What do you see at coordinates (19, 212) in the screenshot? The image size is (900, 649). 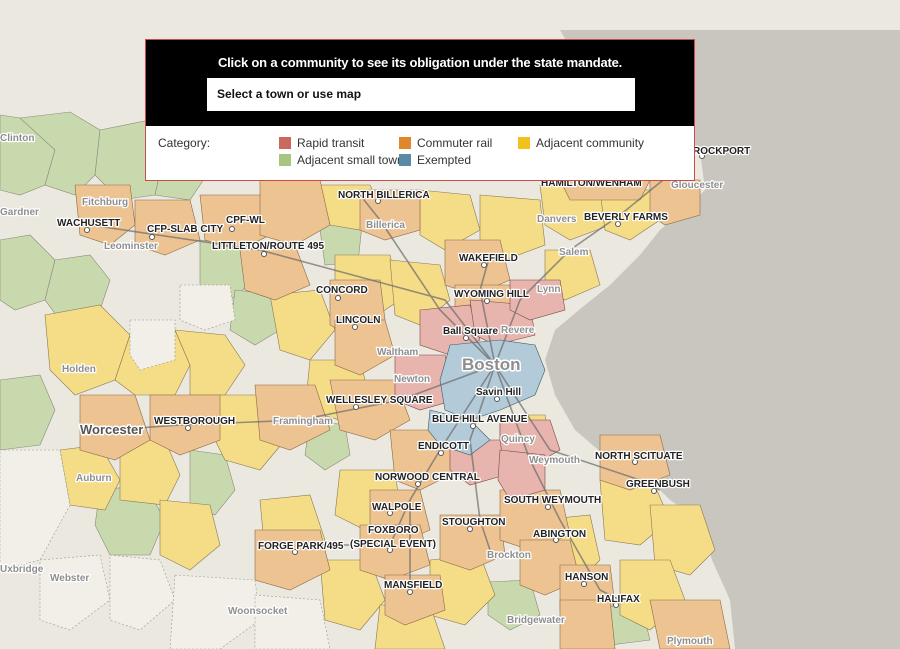 I see `map-label: Gardner` at bounding box center [19, 212].